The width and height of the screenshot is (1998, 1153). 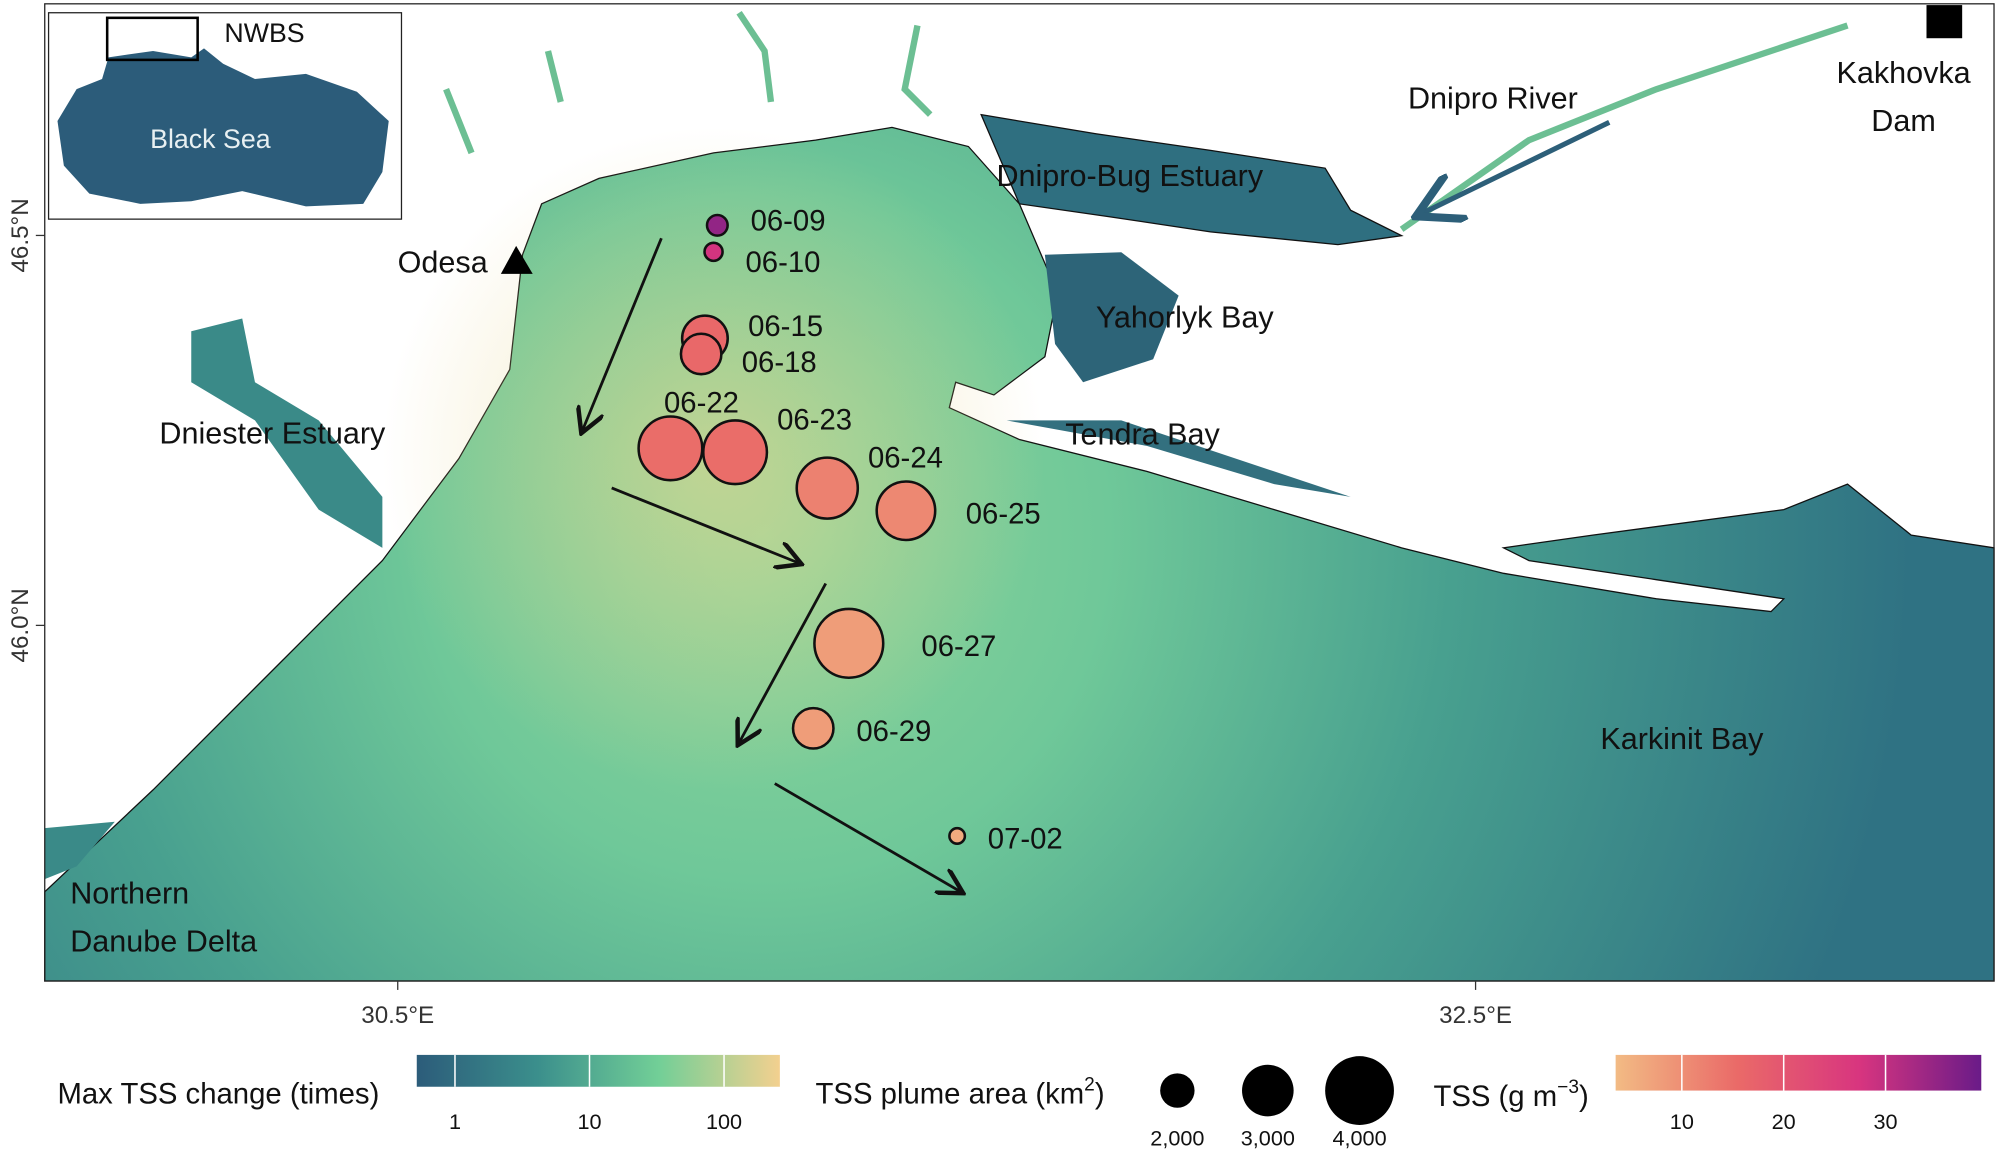 I want to click on colorbar-tick-label: 100, so click(x=724, y=1121).